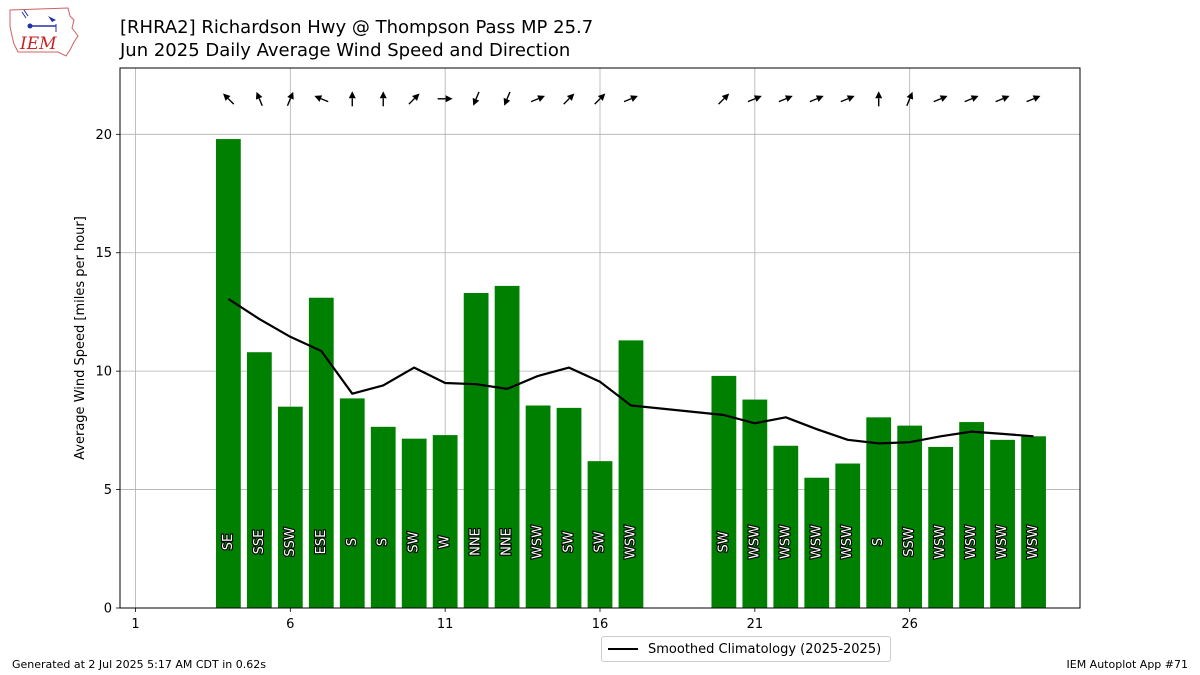  What do you see at coordinates (135, 624) in the screenshot?
I see `x-tick-label: 1` at bounding box center [135, 624].